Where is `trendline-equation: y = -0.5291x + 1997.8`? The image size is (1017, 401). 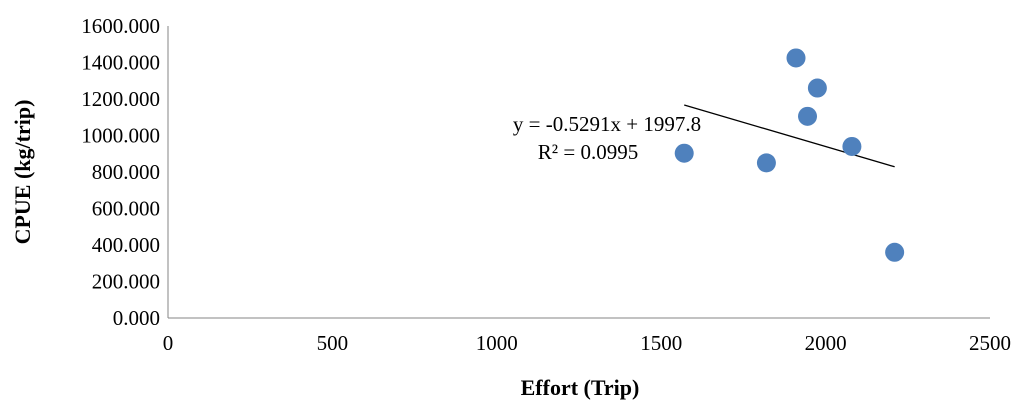
trendline-equation: y = -0.5291x + 1997.8 is located at coordinates (607, 124).